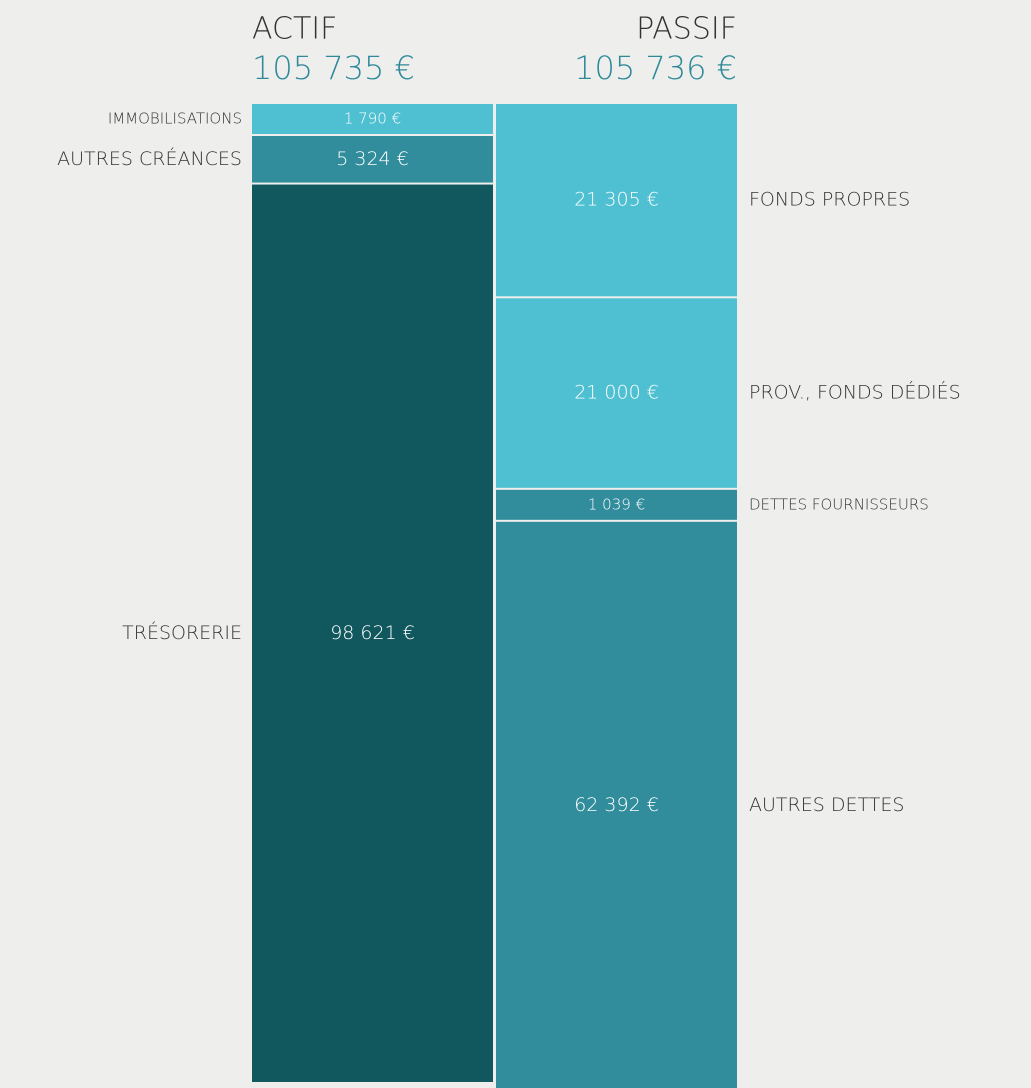  I want to click on value-label: 62 392 €, so click(616, 805).